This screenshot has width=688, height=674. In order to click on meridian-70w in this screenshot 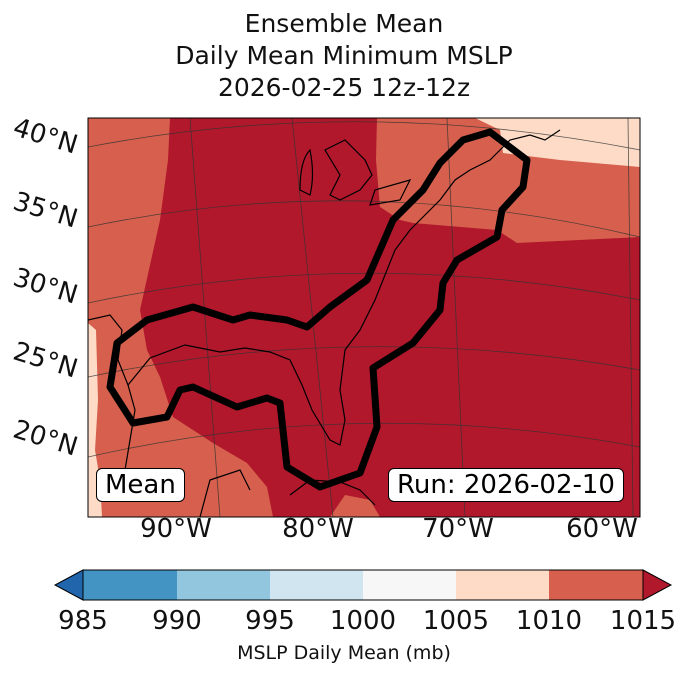, I will do `click(456, 317)`.